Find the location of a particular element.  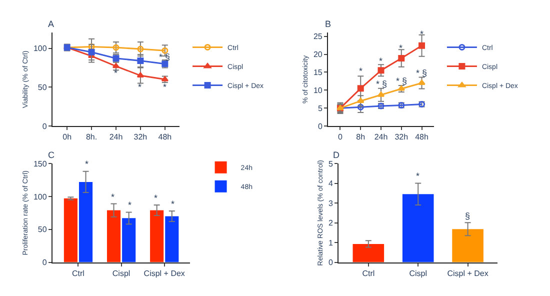

x-tick-label: 8h. is located at coordinates (92, 137).